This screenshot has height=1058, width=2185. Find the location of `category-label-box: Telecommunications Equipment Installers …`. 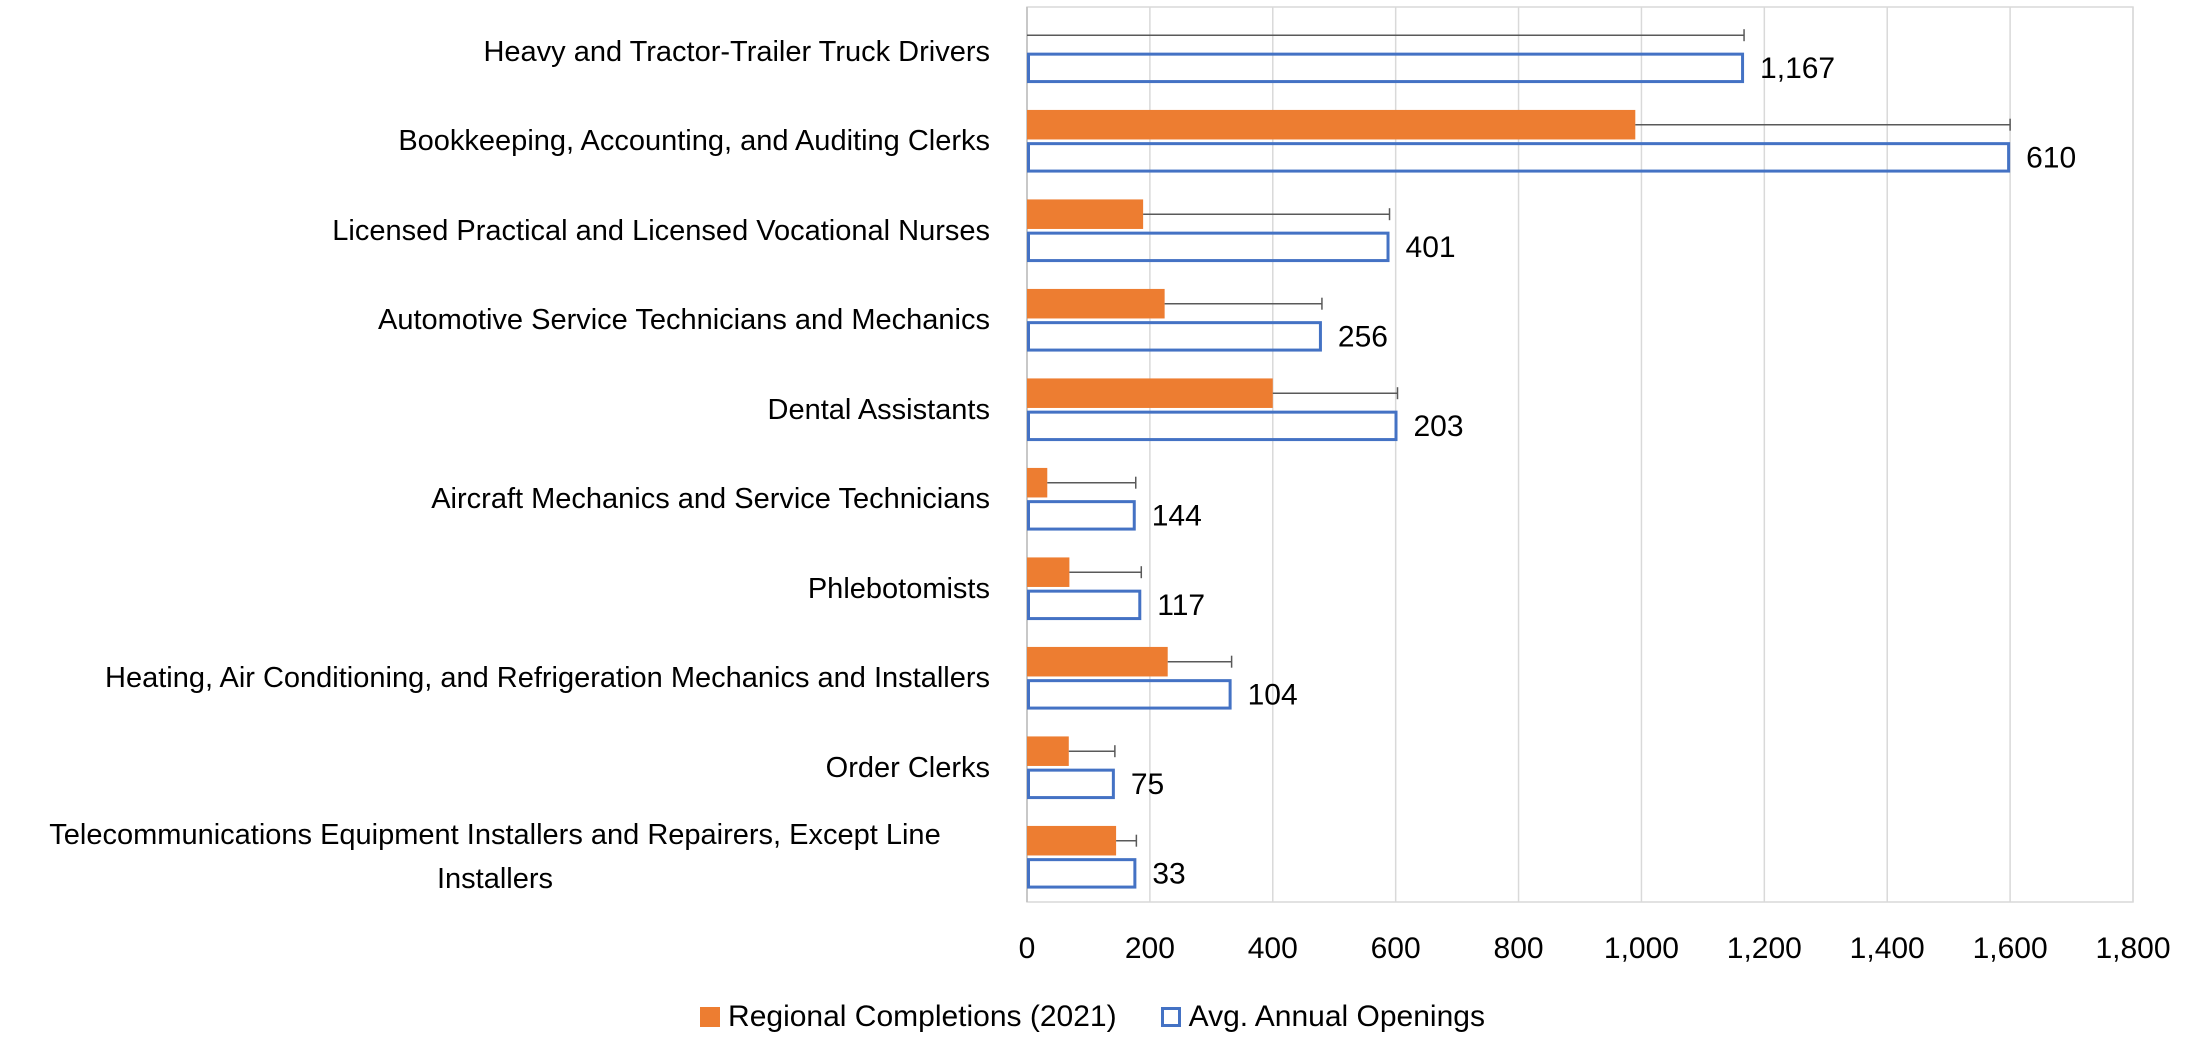

category-label-box: Telecommunications Equipment Installers … is located at coordinates (495, 857).